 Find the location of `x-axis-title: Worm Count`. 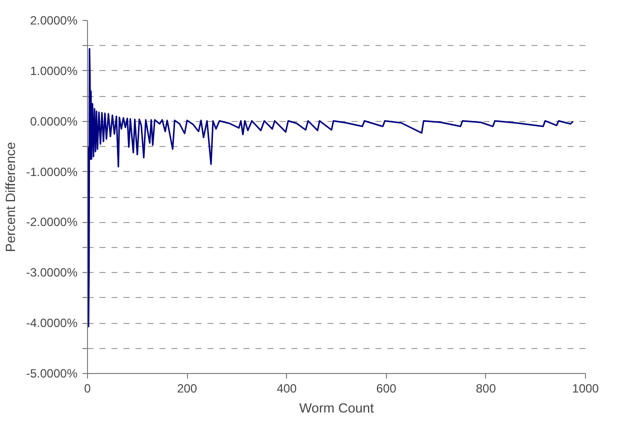

x-axis-title: Worm Count is located at coordinates (336, 408).